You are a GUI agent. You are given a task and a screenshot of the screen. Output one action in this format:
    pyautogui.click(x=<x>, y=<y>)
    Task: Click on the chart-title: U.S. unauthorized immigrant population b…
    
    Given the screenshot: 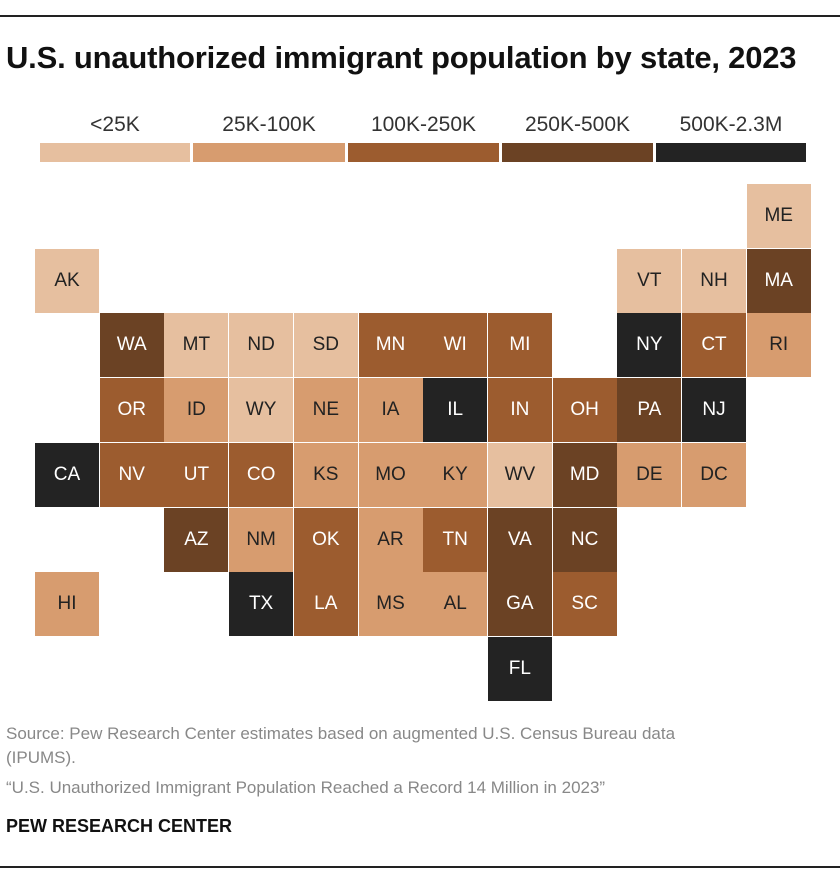 What is the action you would take?
    pyautogui.click(x=401, y=57)
    